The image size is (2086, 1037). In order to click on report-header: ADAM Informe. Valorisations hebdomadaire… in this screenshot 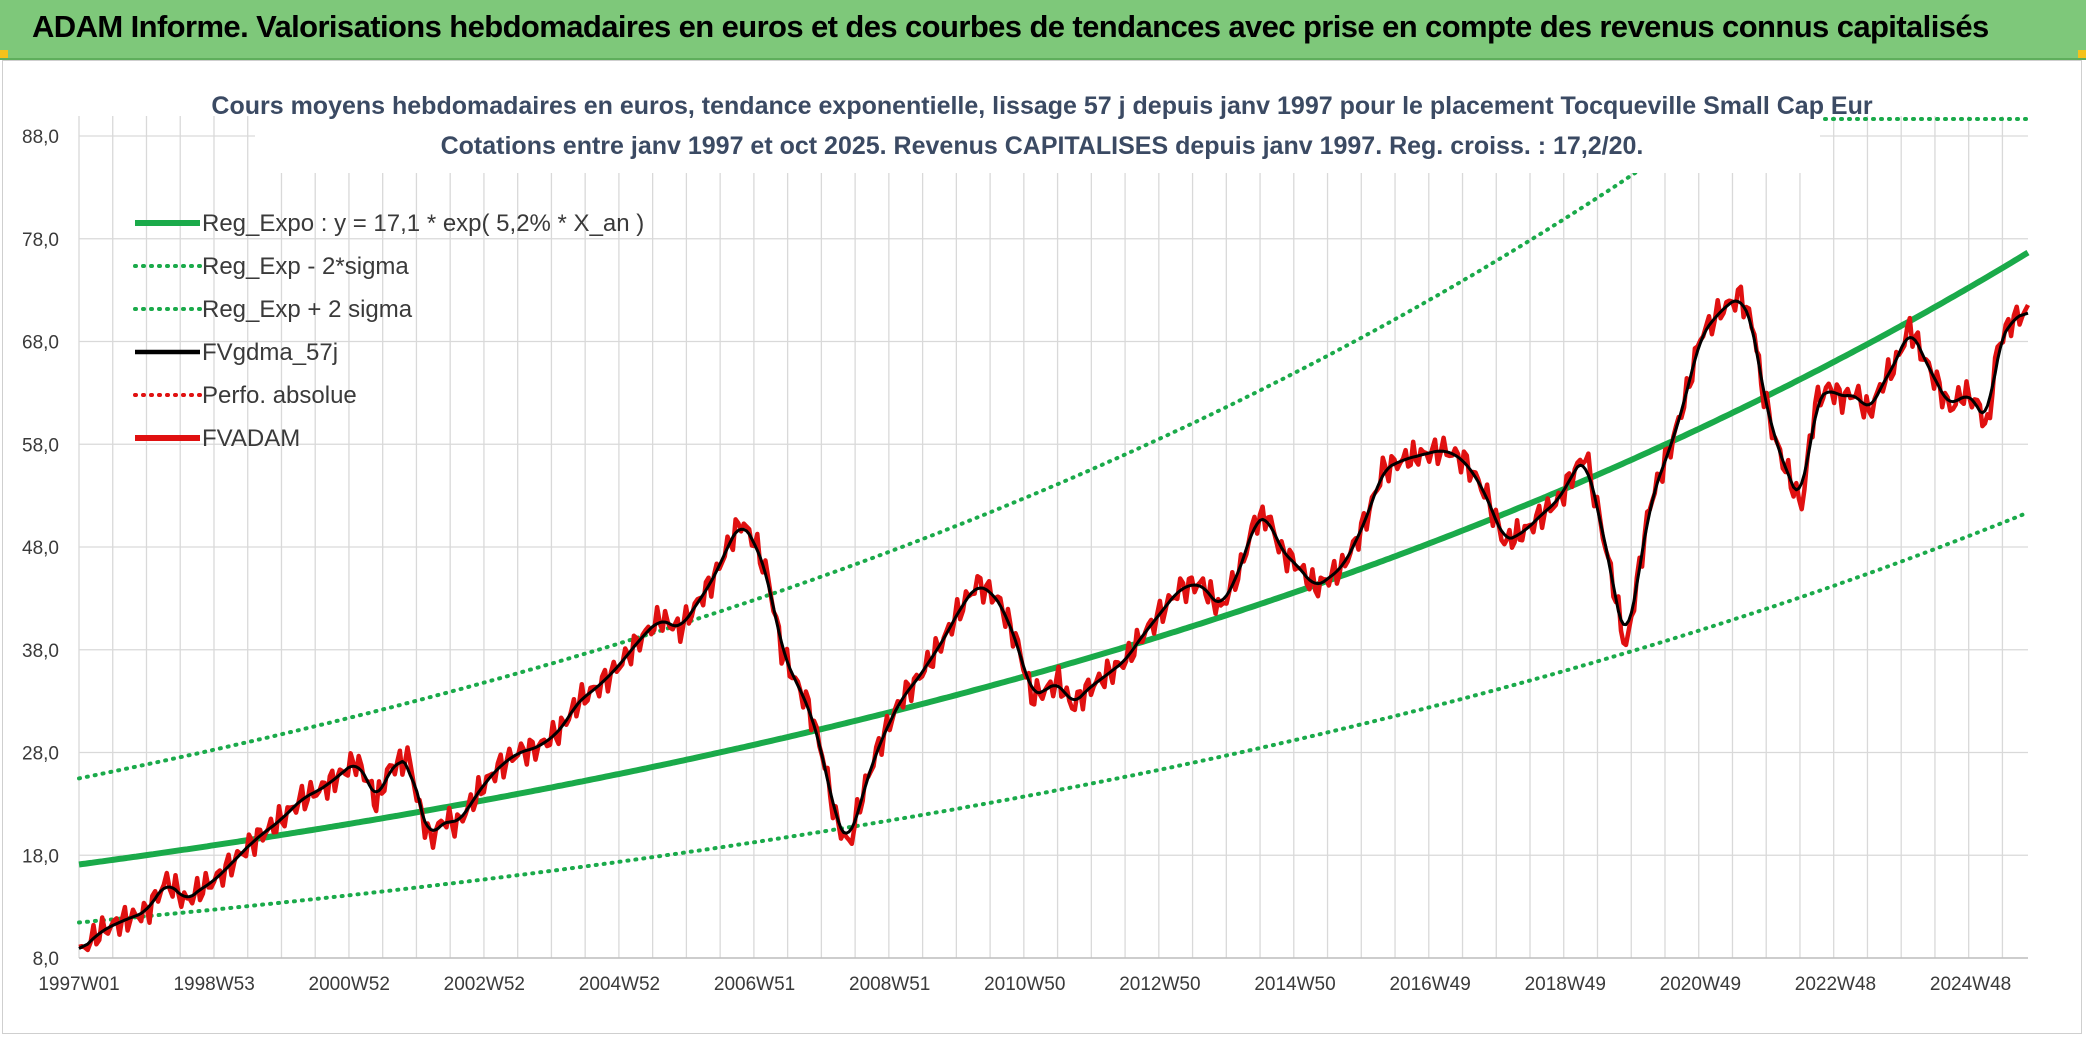, I will do `click(1043, 30)`.